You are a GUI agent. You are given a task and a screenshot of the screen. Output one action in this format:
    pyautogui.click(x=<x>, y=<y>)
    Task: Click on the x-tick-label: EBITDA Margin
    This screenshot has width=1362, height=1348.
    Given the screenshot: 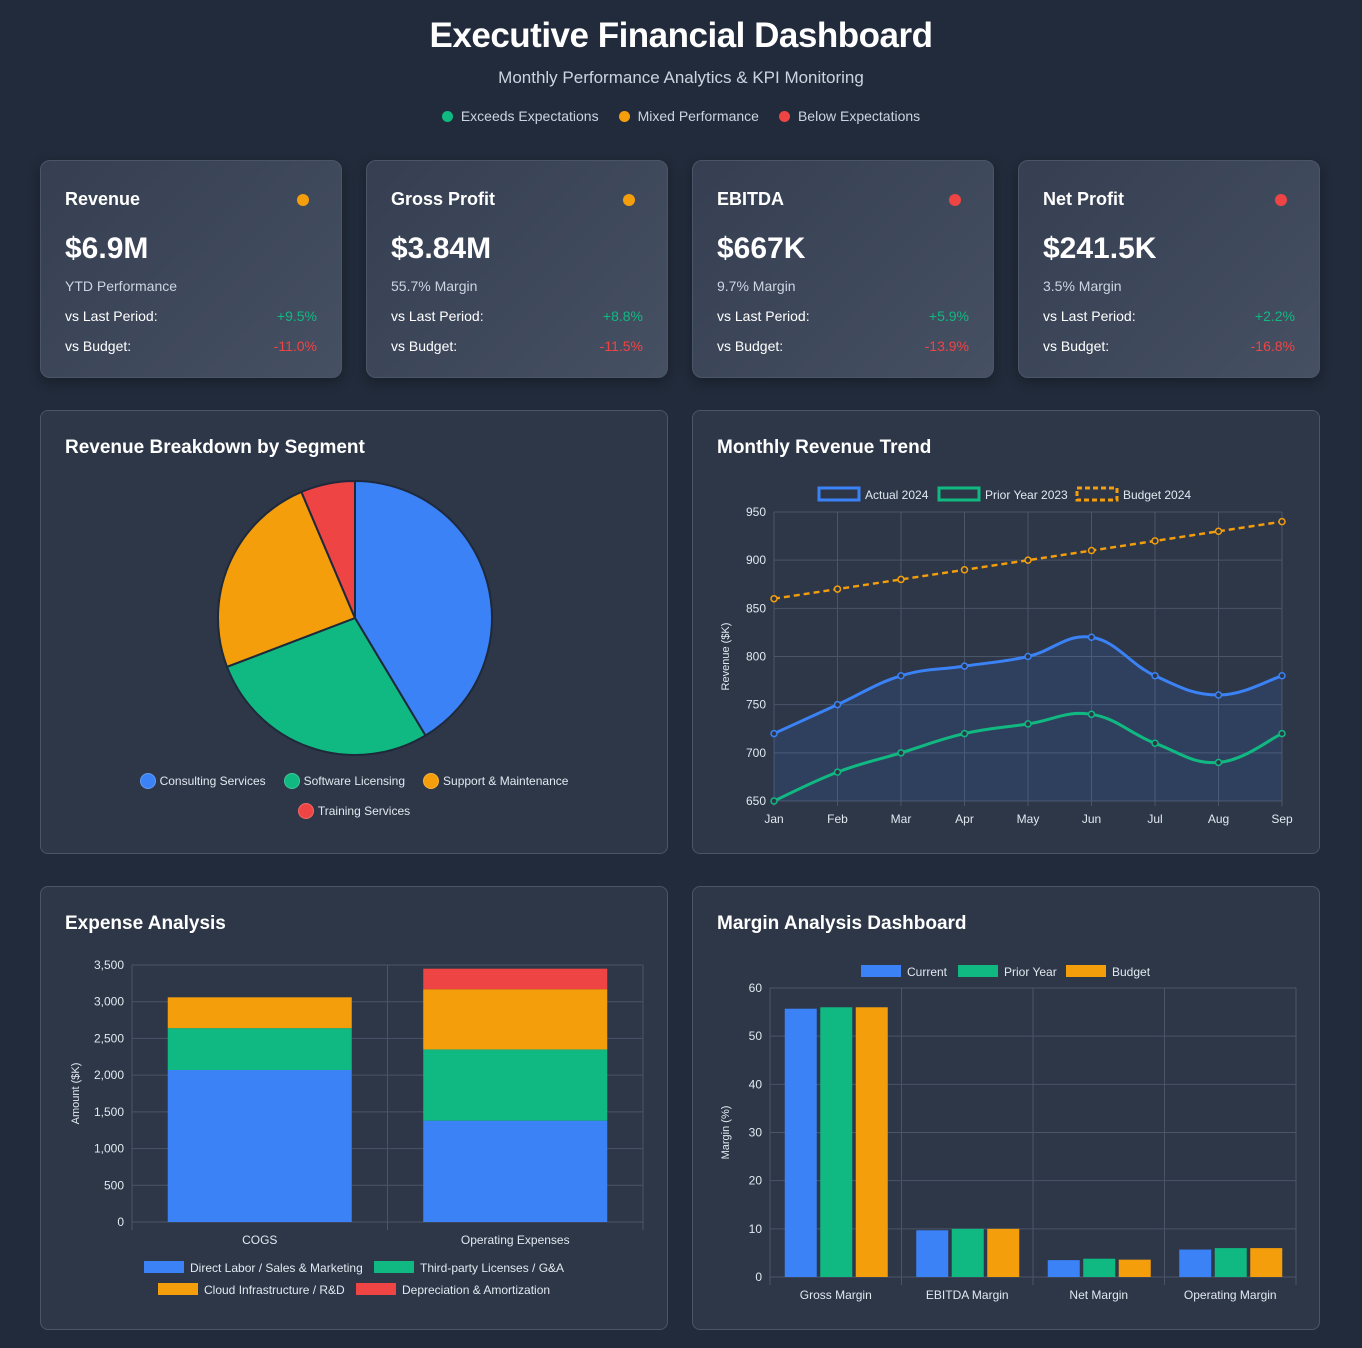 What is the action you would take?
    pyautogui.click(x=967, y=1295)
    